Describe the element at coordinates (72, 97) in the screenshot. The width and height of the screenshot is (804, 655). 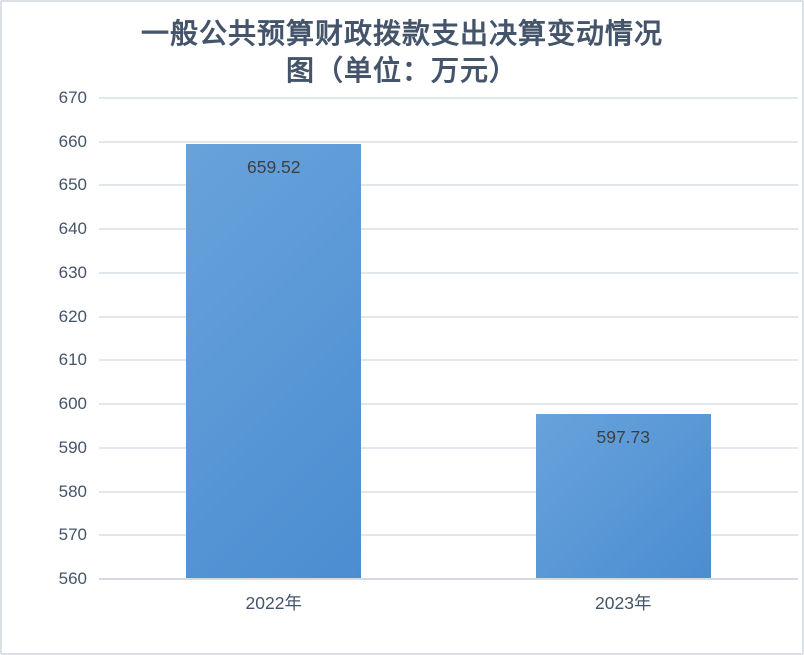
I see `y-tick-label: 670` at that location.